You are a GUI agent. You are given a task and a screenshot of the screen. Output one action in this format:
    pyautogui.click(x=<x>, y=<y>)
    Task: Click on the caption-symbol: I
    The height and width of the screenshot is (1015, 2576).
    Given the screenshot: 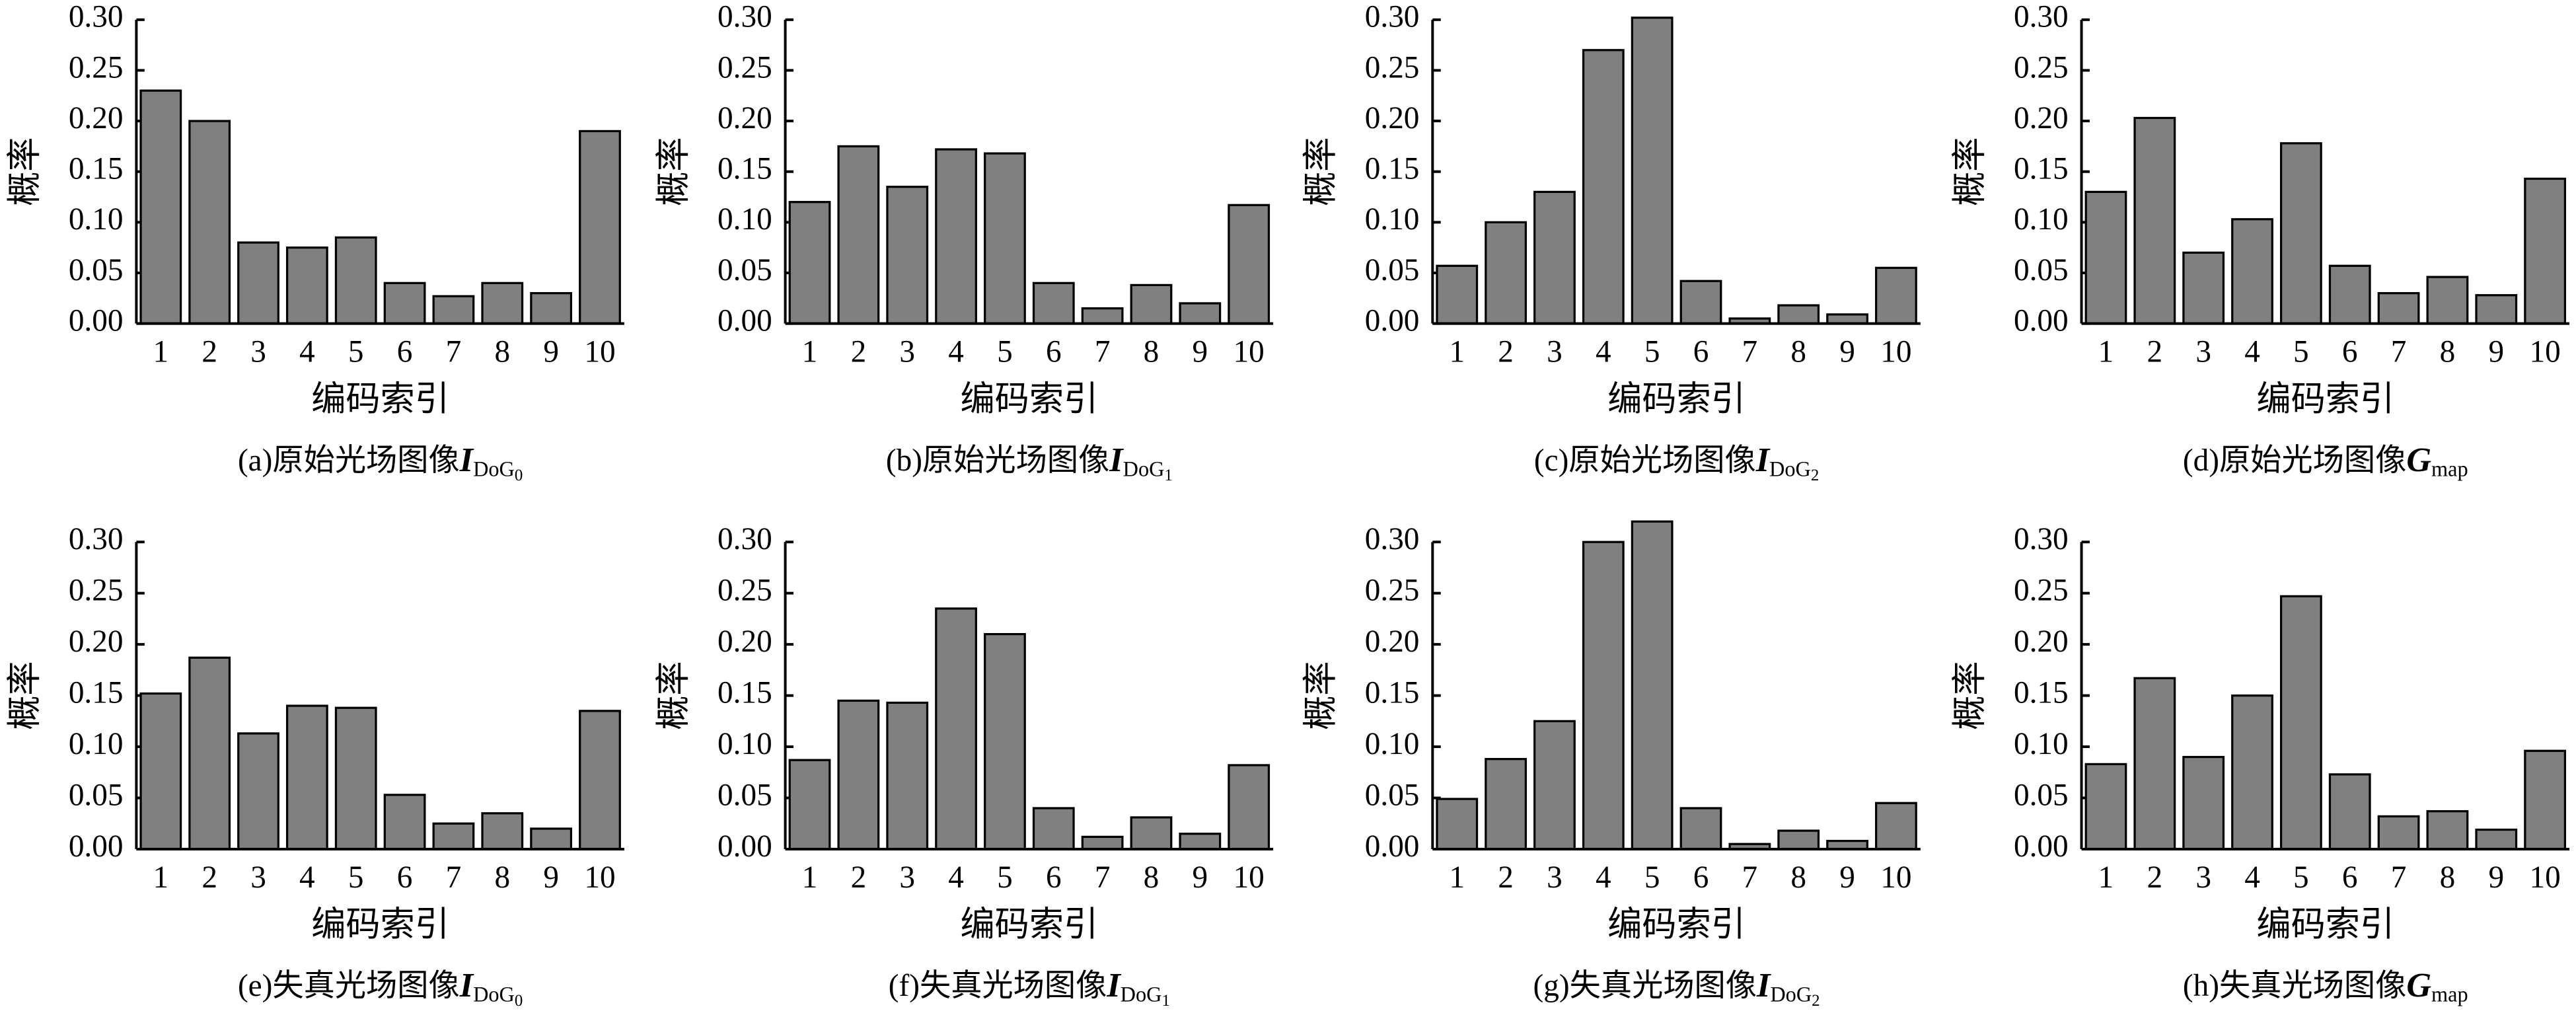 What is the action you would take?
    pyautogui.click(x=1763, y=460)
    